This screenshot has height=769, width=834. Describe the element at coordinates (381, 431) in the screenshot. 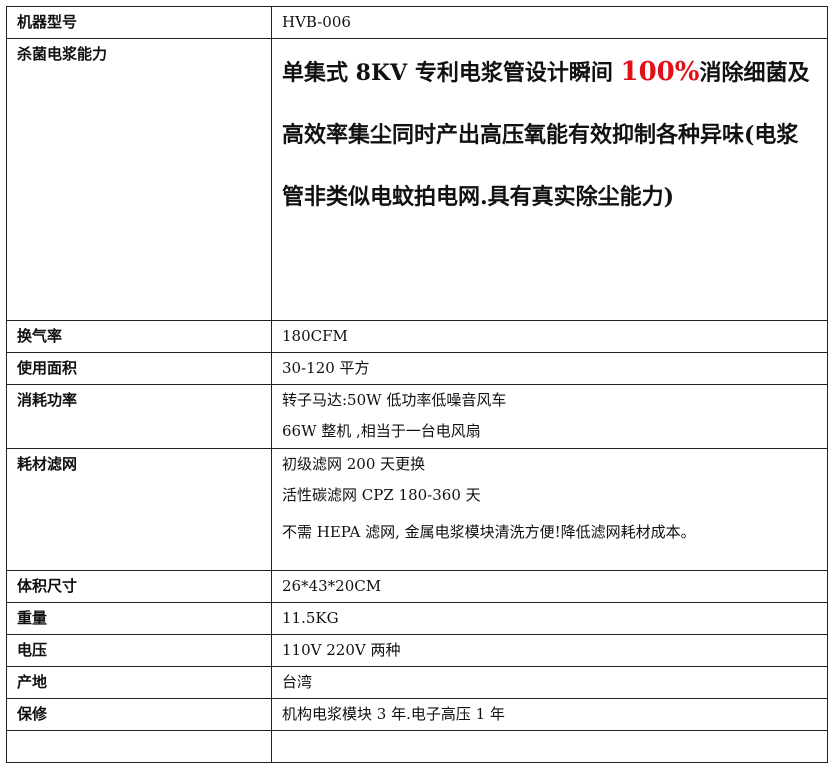

I see `value-line: 66W 整机 ,相当于一台电风扇` at that location.